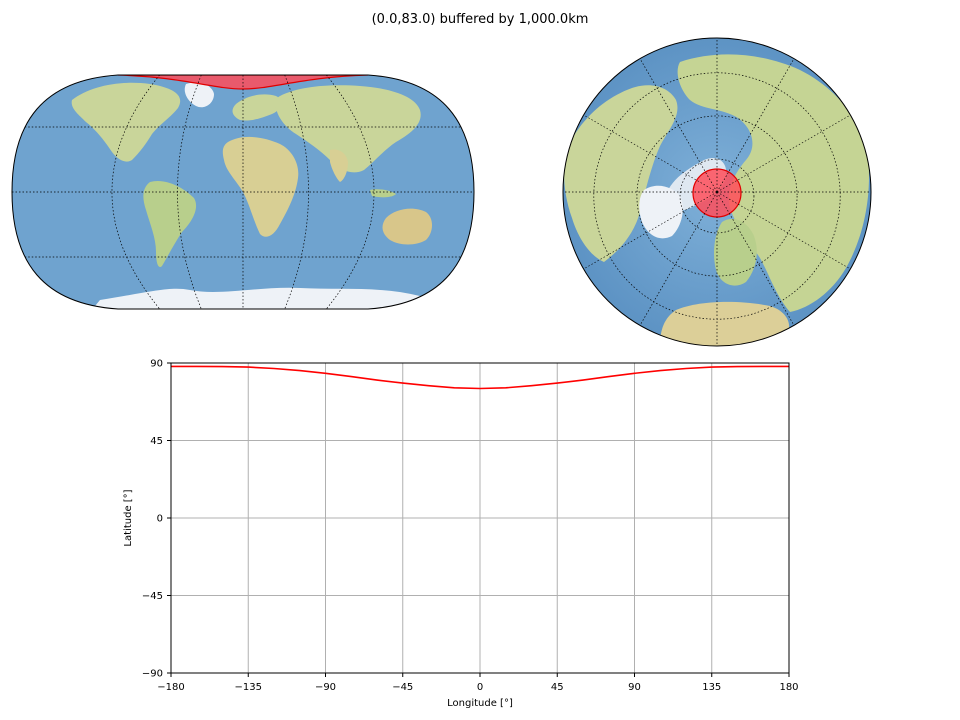 Image resolution: width=960 pixels, height=720 pixels. I want to click on chart-xtick-label: 180, so click(788, 687).